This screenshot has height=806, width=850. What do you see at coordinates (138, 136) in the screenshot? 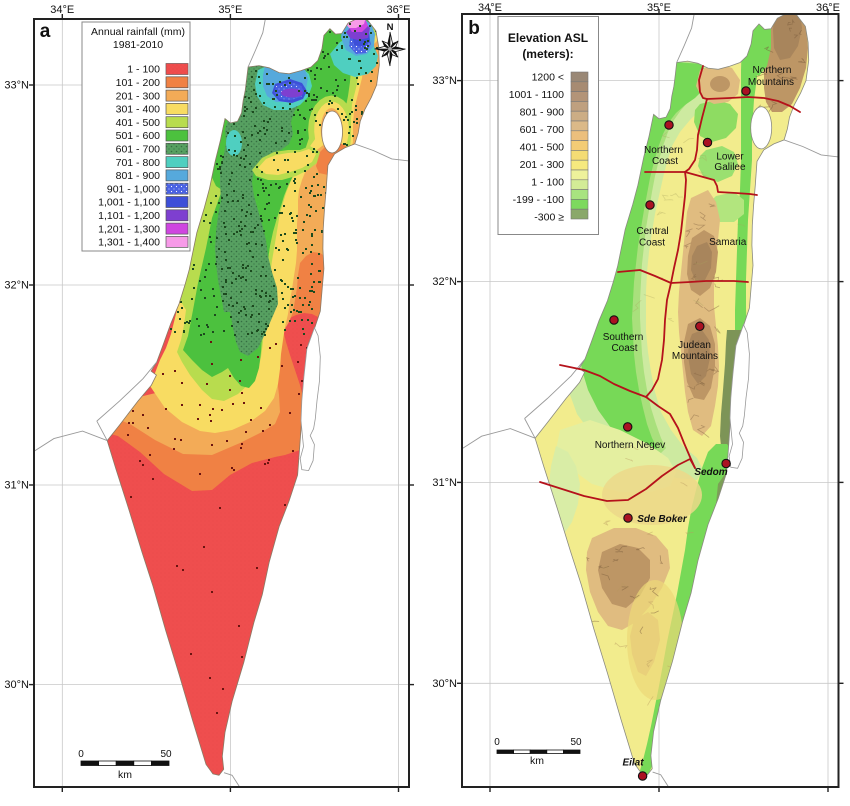
I see `svg-text: 501 - 600` at bounding box center [138, 136].